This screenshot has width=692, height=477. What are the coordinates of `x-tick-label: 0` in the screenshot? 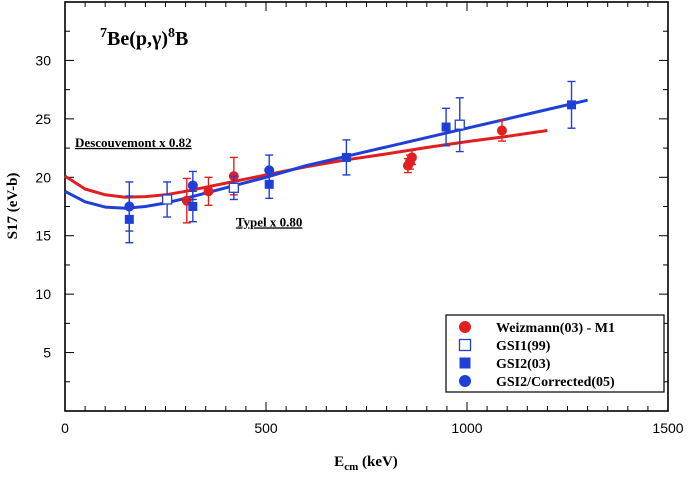 It's located at (65, 428).